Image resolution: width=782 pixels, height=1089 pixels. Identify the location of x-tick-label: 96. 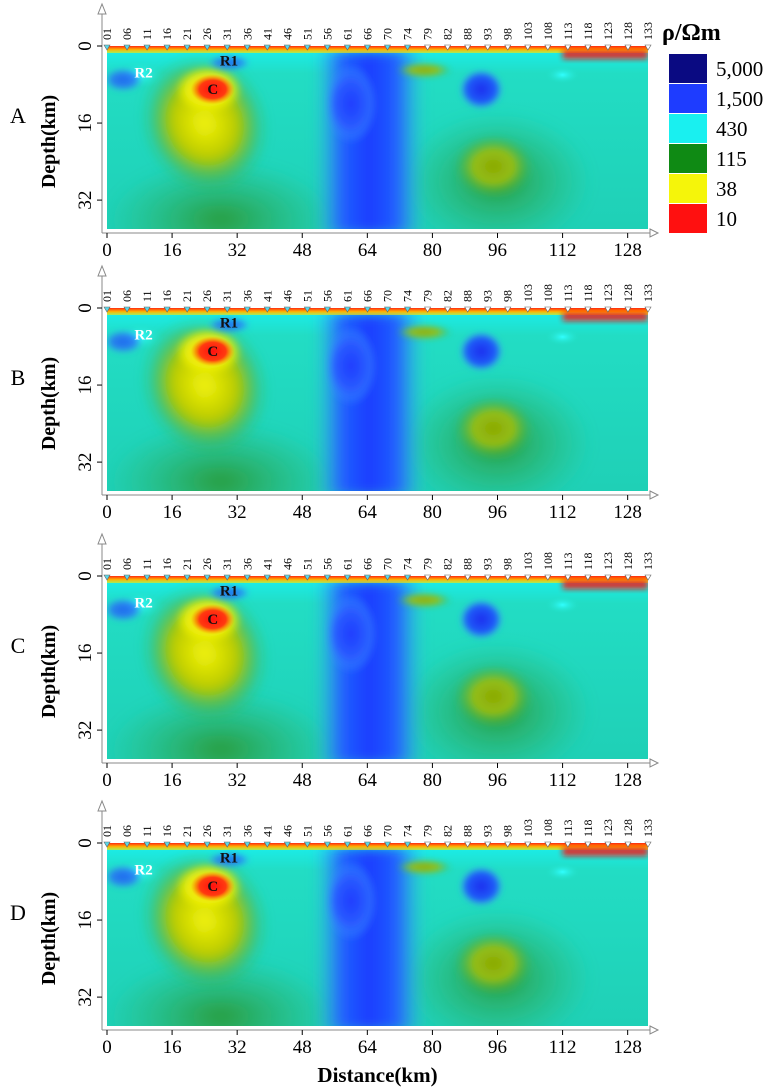
(497, 1047).